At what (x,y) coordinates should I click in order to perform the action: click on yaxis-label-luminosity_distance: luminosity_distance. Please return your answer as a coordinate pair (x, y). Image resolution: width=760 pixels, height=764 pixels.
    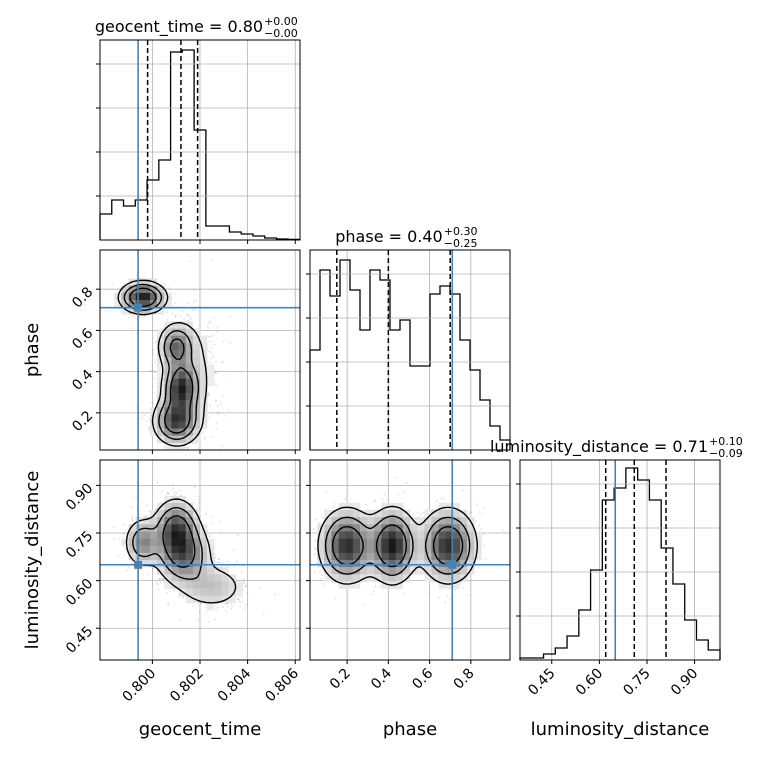
    Looking at the image, I should click on (32, 560).